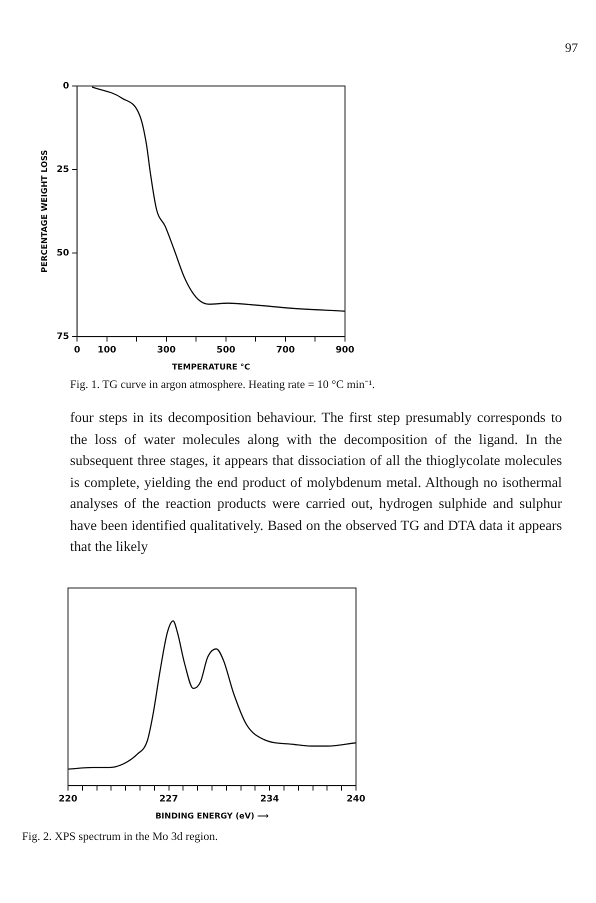 The image size is (596, 903). What do you see at coordinates (223, 385) in the screenshot?
I see `caption: Fig. 1. TG curve in argon atmosphere. Heating rate = 10 °C min⁻¹.` at bounding box center [223, 385].